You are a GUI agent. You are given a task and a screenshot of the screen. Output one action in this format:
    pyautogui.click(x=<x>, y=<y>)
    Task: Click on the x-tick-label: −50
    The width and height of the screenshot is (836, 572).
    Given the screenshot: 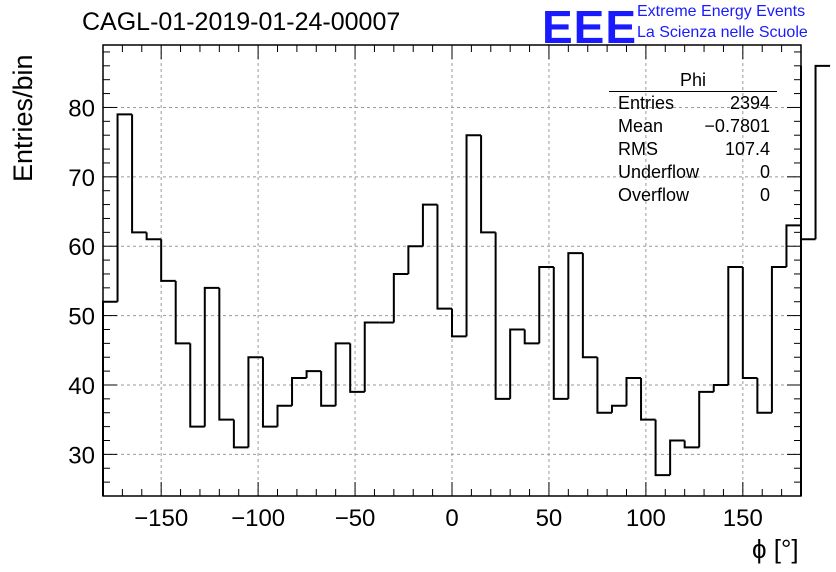 What is the action you would take?
    pyautogui.click(x=355, y=518)
    